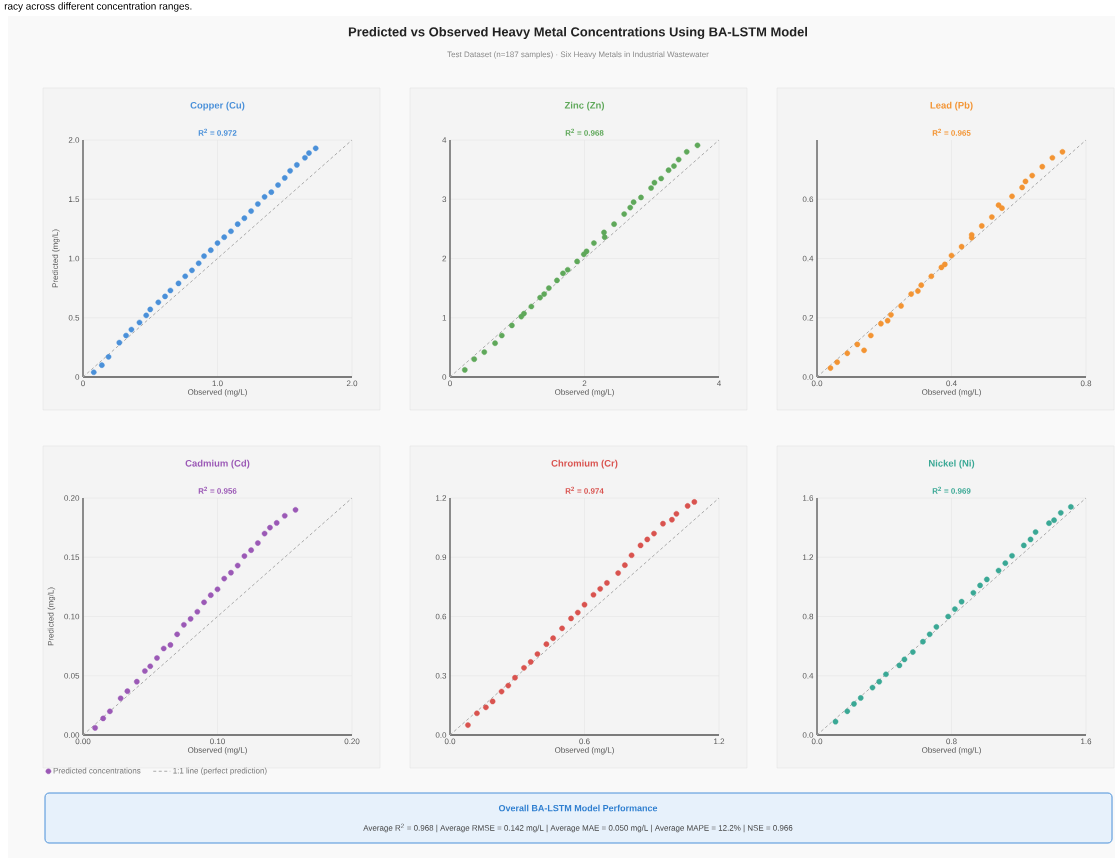 The image size is (1119, 863). Describe the element at coordinates (952, 464) in the screenshot. I see `chart-title: Nickel (Ni)` at that location.